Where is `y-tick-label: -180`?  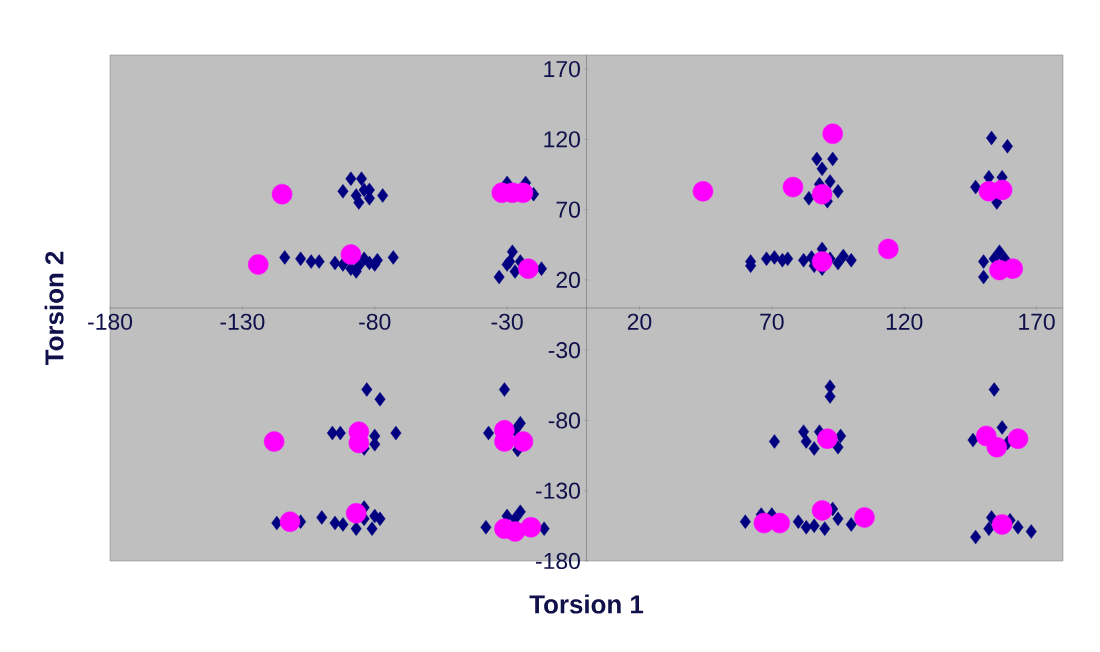
y-tick-label: -180 is located at coordinates (558, 561).